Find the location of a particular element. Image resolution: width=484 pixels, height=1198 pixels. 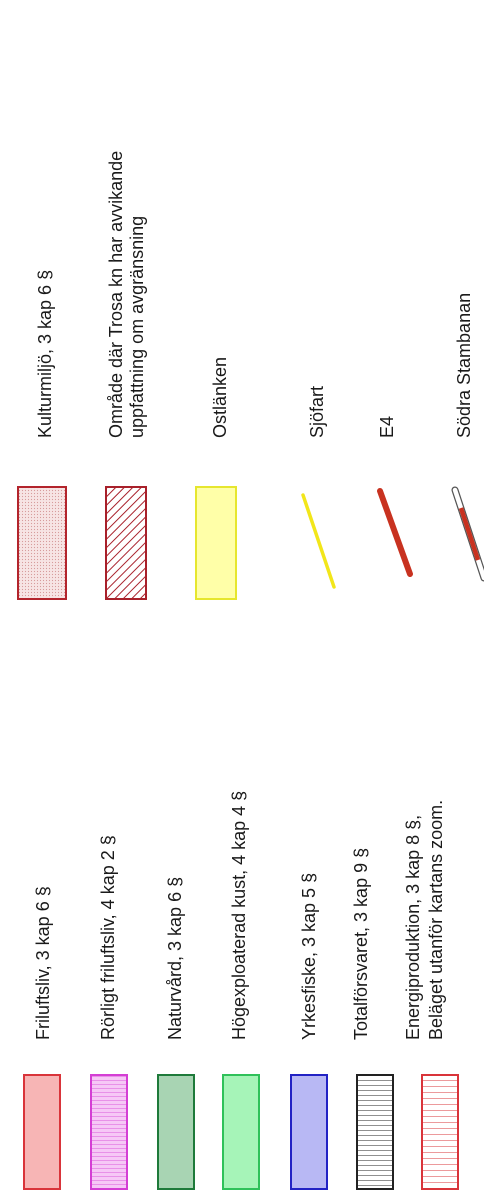

naturvard-swatch is located at coordinates (176, 1132).